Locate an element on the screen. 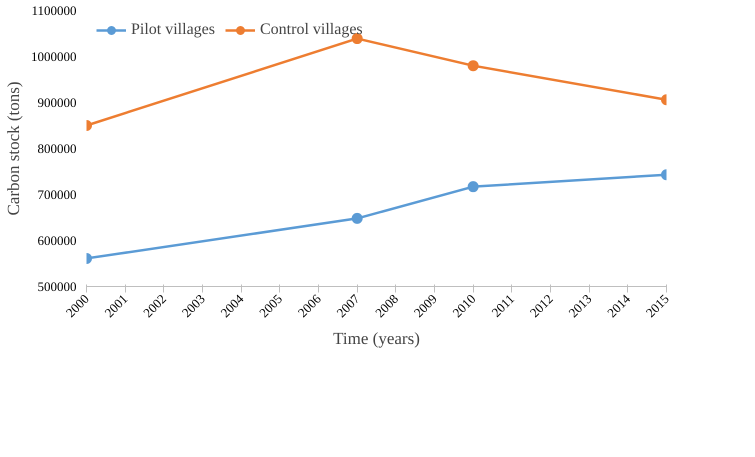 Image resolution: width=755 pixels, height=457 pixels. x-axis-title: Time (years) is located at coordinates (376, 338).